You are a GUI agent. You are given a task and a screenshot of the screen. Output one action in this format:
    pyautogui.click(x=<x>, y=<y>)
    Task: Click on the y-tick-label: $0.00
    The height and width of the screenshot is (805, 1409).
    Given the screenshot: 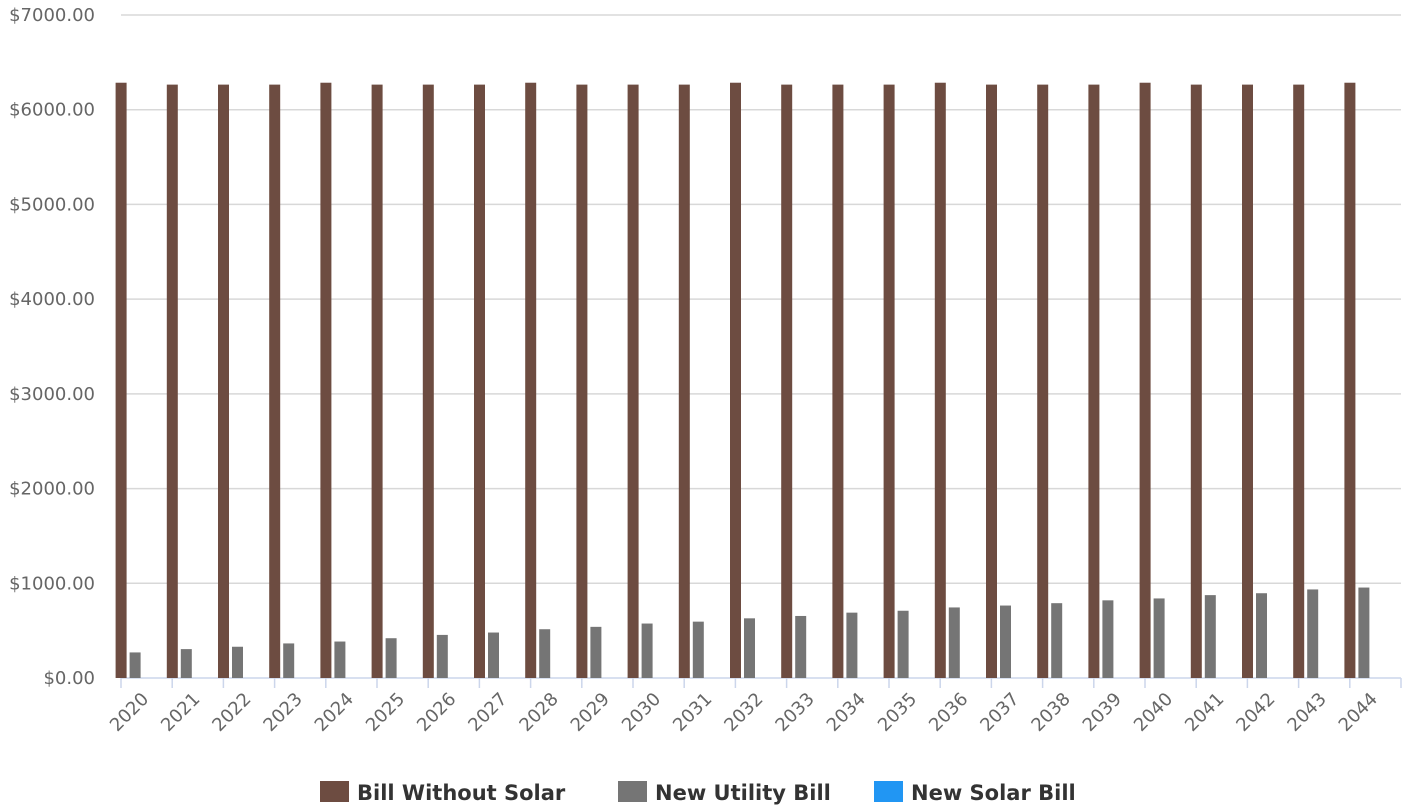 What is the action you would take?
    pyautogui.click(x=69, y=678)
    